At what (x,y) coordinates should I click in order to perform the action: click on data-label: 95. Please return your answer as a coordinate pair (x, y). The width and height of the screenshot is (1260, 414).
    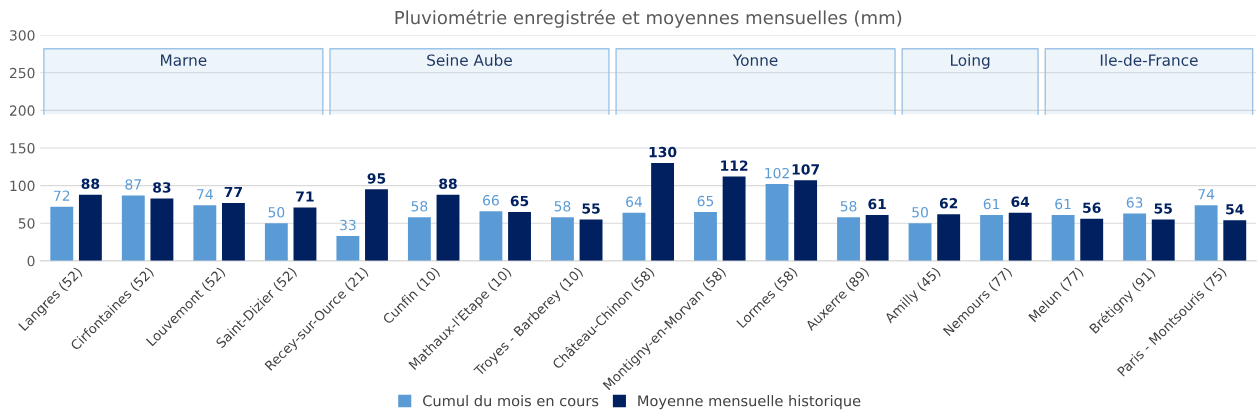
    Looking at the image, I should click on (376, 178).